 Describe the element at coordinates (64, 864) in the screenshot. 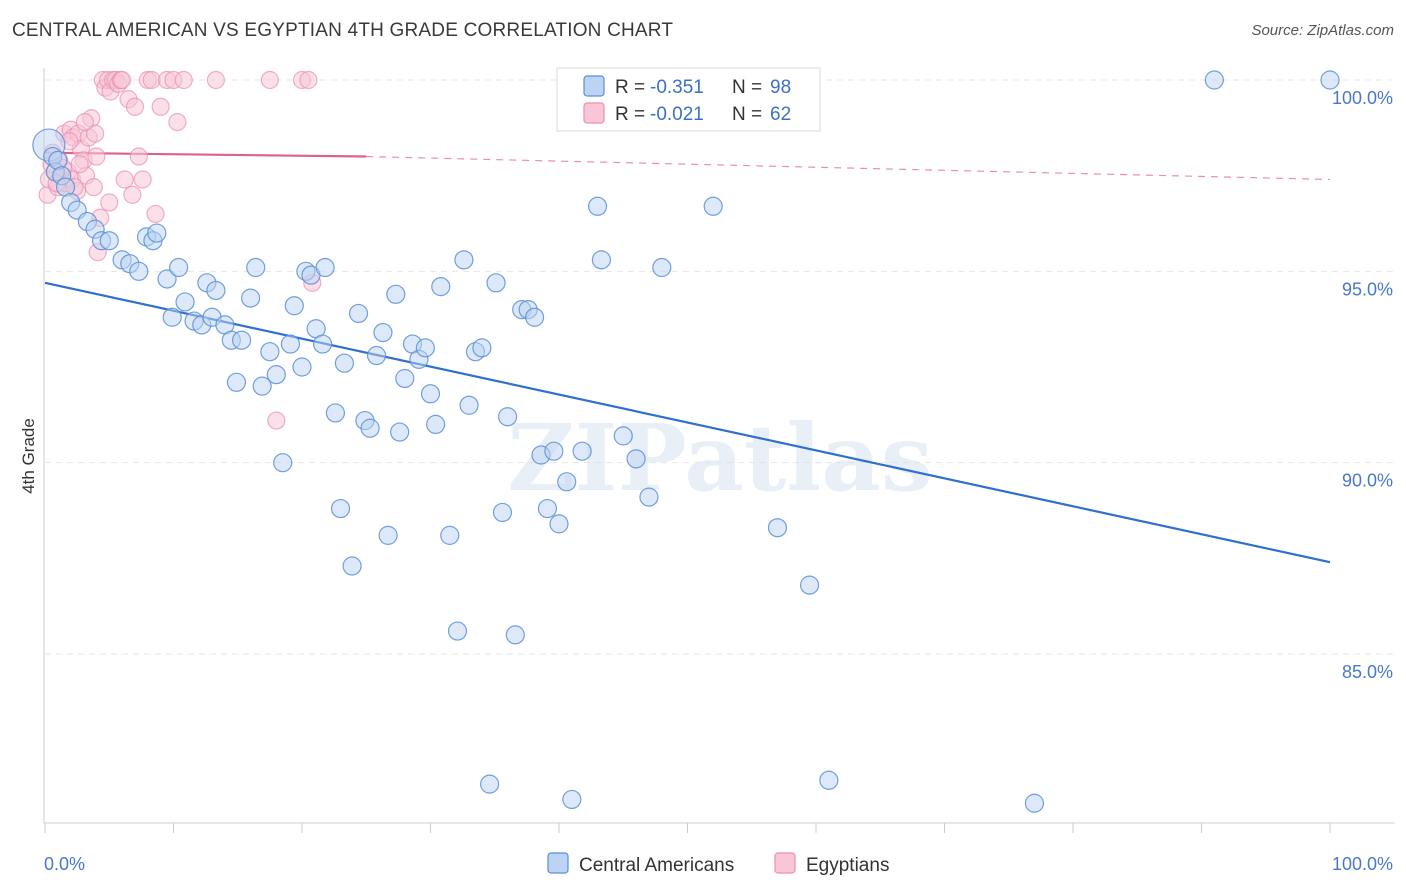

I see `x-tick-label: 0.0%` at that location.